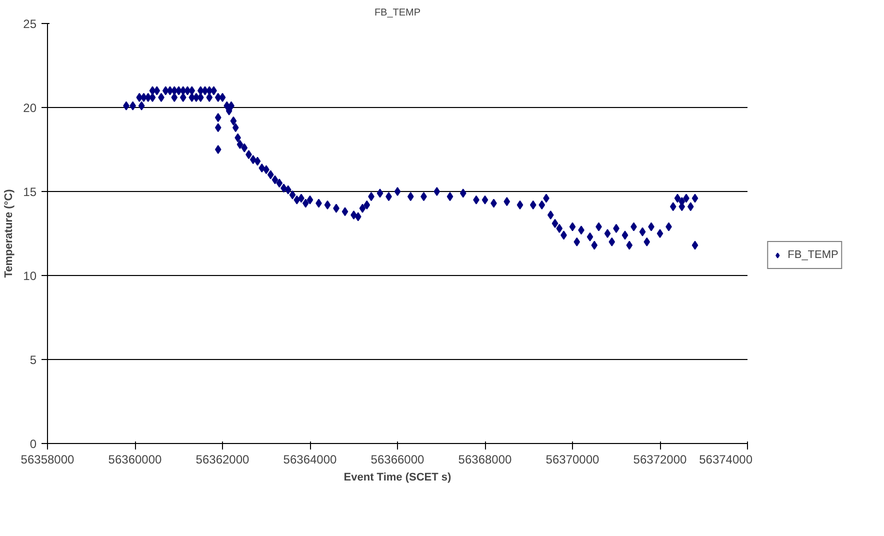 The image size is (884, 536). Describe the element at coordinates (397, 459) in the screenshot. I see `x-tick-label: 56366000` at that location.